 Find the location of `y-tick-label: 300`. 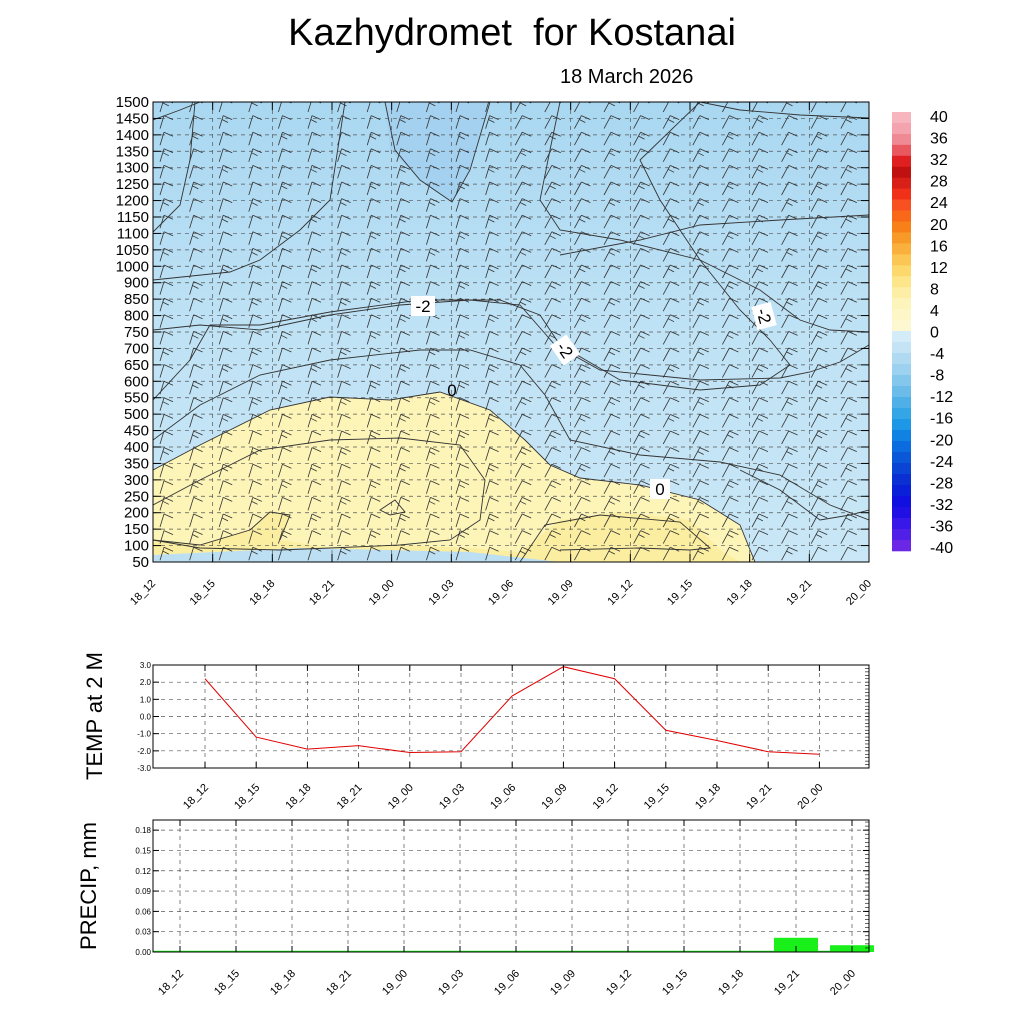

y-tick-label: 300 is located at coordinates (136, 480).